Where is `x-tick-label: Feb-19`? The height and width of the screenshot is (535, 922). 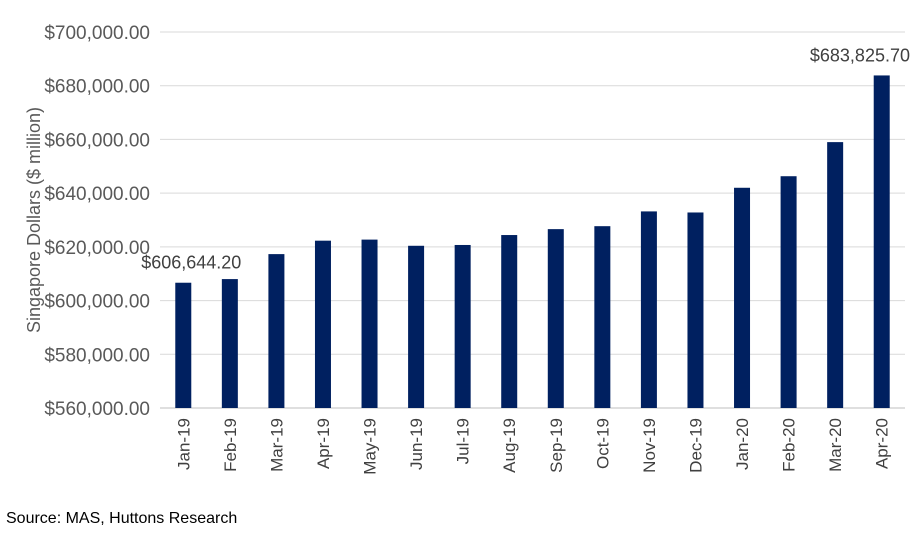
x-tick-label: Feb-19 is located at coordinates (230, 445).